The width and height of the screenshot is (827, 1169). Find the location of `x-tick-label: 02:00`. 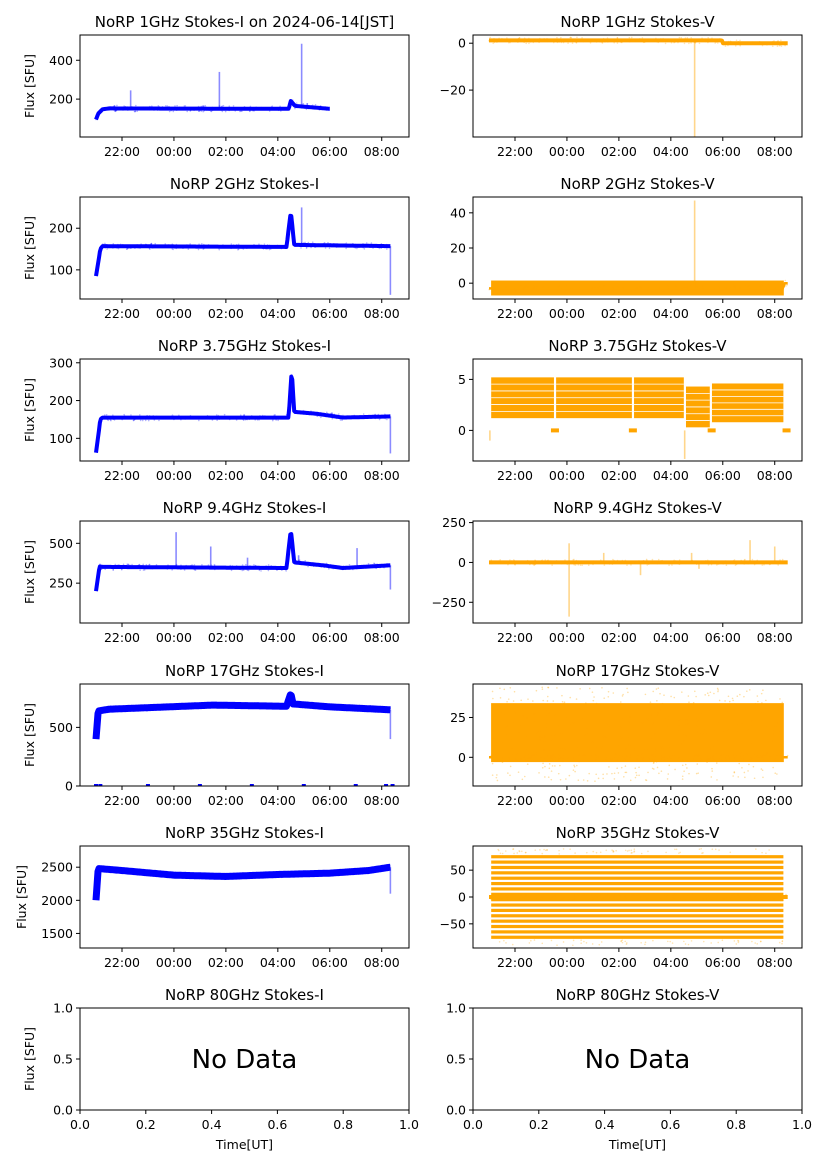

x-tick-label: 02:00 is located at coordinates (226, 637).